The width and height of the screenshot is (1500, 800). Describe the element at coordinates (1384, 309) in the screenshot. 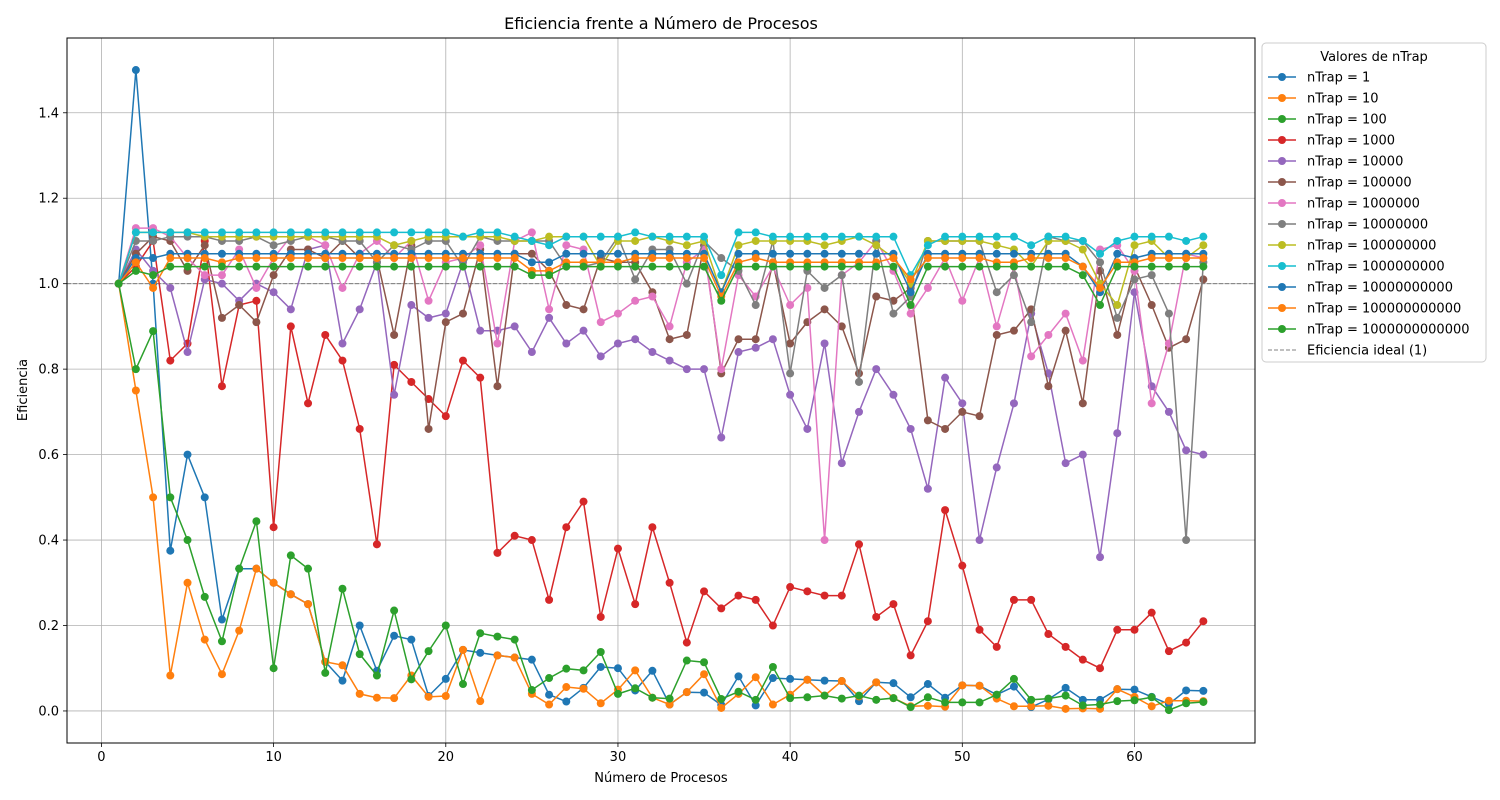

I see `legend-label: nTrap = 100000000000` at that location.